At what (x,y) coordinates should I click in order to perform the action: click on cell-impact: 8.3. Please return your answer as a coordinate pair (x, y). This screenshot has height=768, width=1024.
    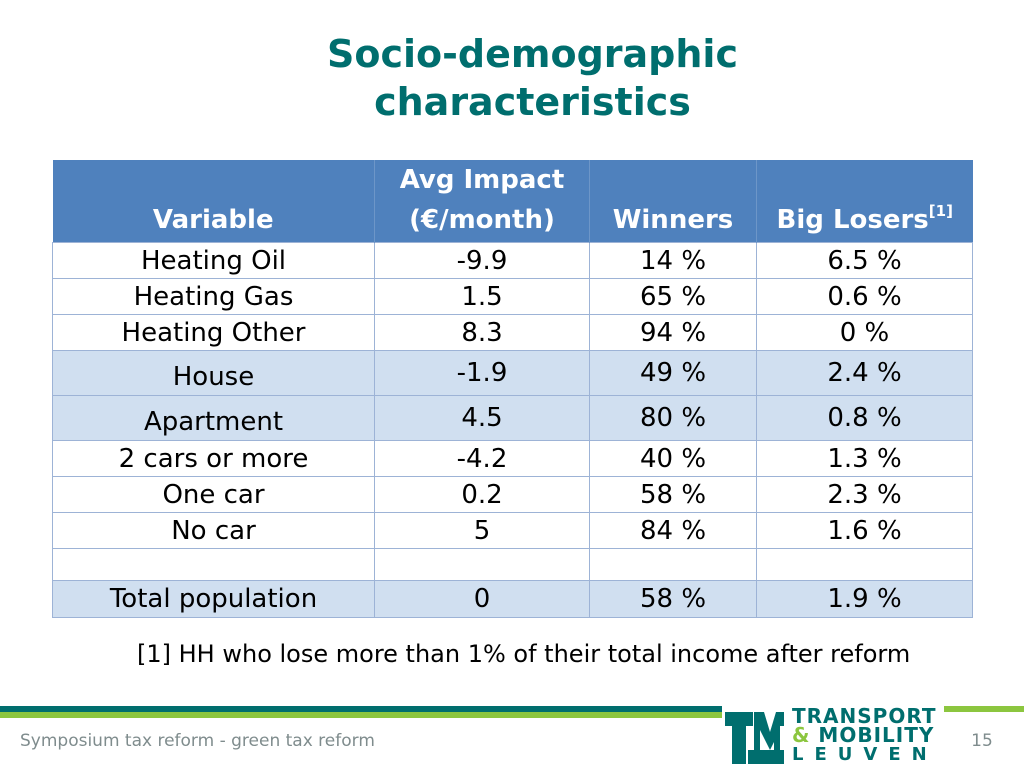
    Looking at the image, I should click on (482, 332).